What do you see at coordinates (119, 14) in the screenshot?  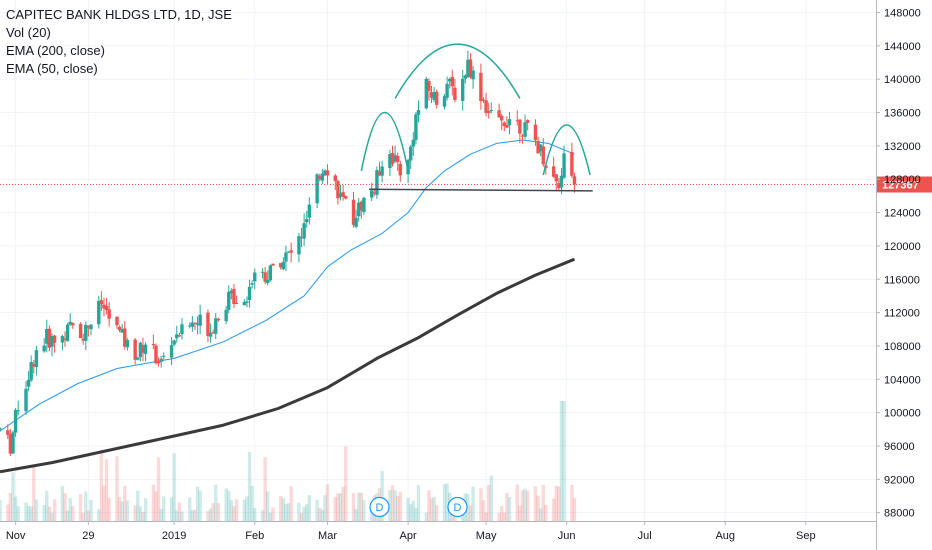 I see `legend-symbol: CAPITEC BANK HLDGS LTD, 1D, JSE` at bounding box center [119, 14].